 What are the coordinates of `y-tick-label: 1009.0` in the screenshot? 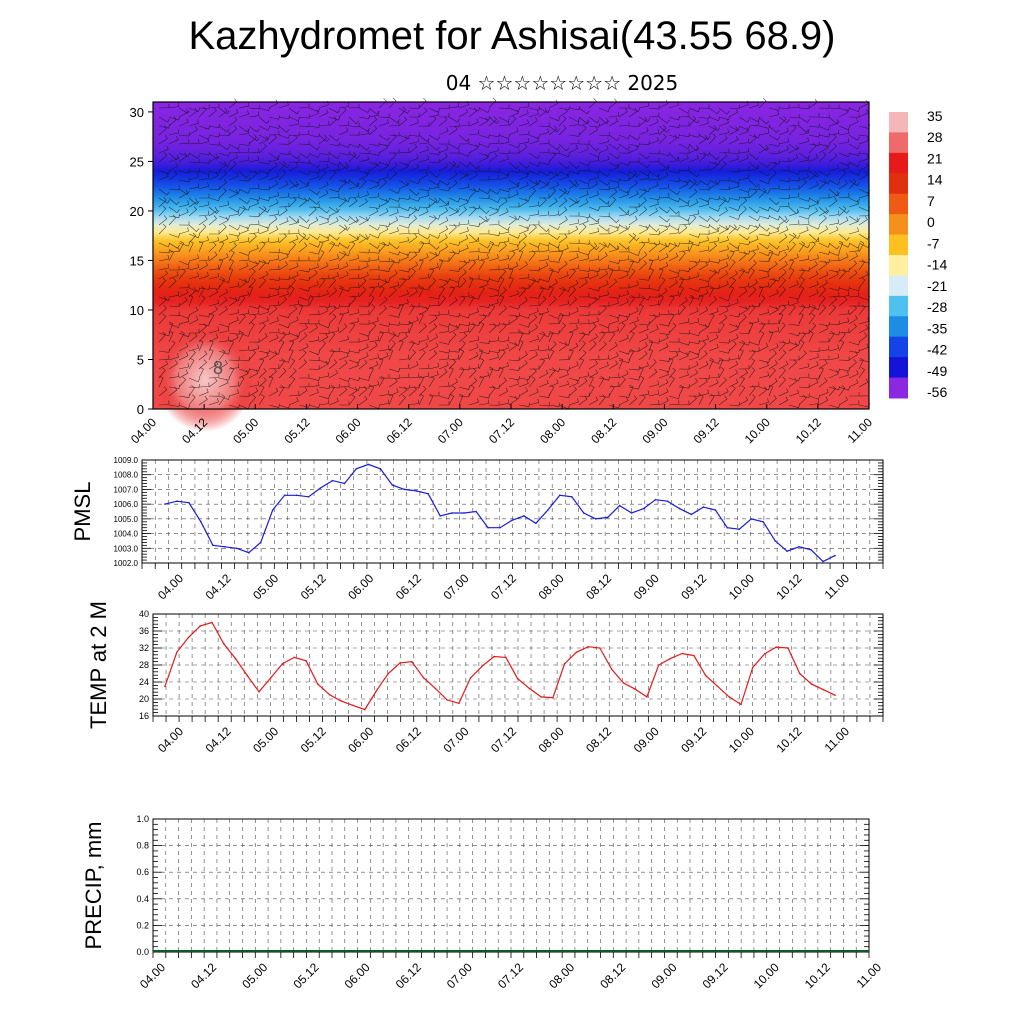 It's located at (126, 460).